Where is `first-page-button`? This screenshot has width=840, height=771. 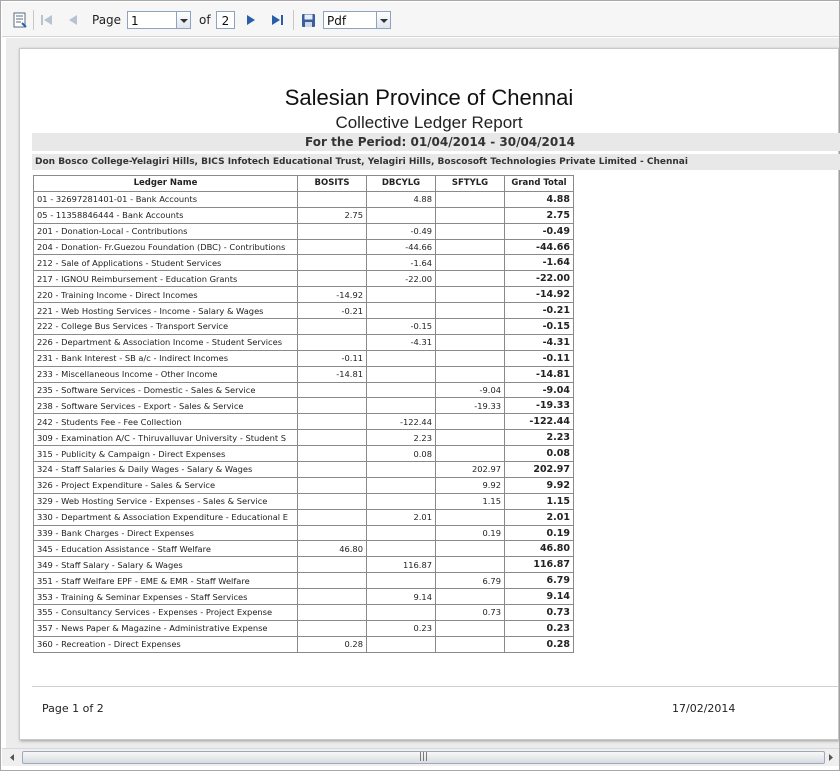
first-page-button is located at coordinates (47, 20).